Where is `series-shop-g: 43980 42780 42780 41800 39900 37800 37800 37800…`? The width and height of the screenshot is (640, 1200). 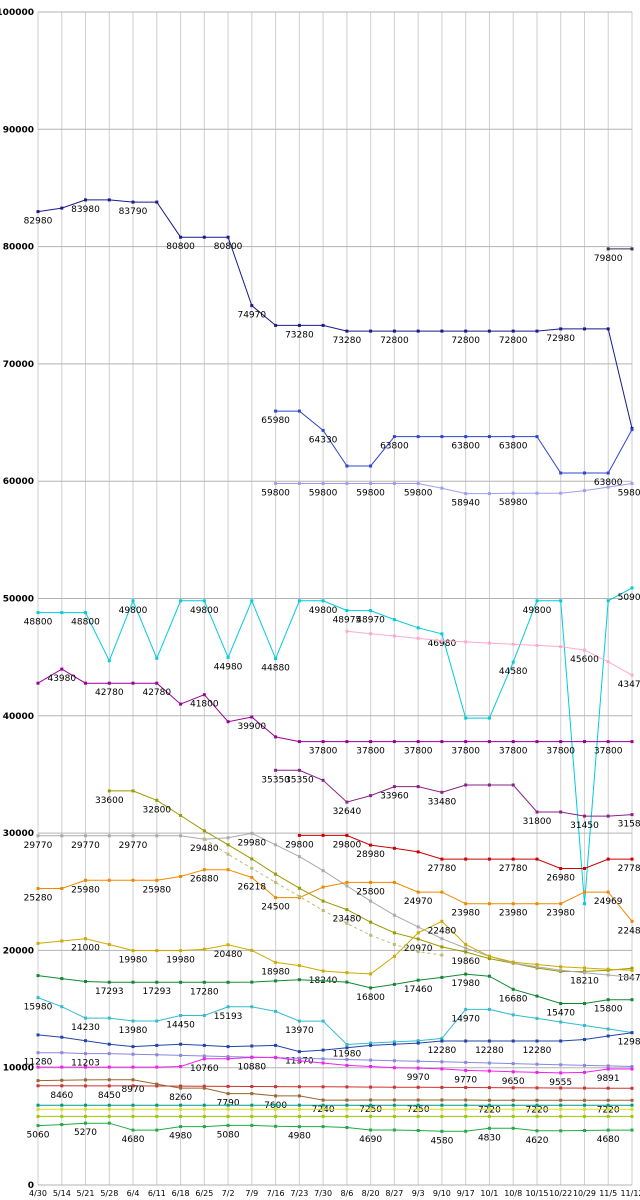
series-shop-g: 43980 42780 42780 41800 39900 37800 37800 37800… is located at coordinates (335, 712).